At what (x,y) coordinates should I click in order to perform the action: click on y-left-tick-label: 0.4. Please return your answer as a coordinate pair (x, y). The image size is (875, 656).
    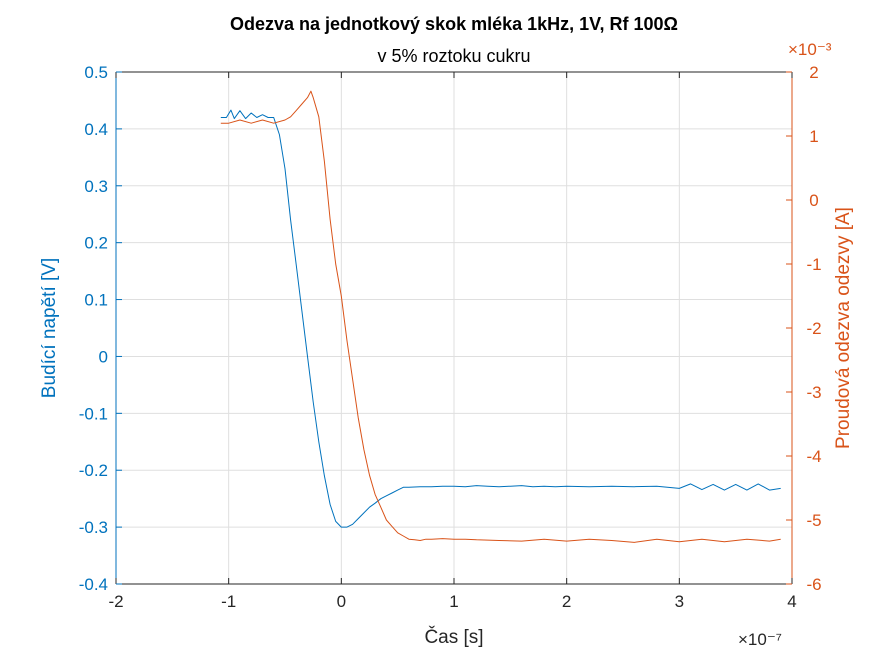
    Looking at the image, I should click on (96, 129).